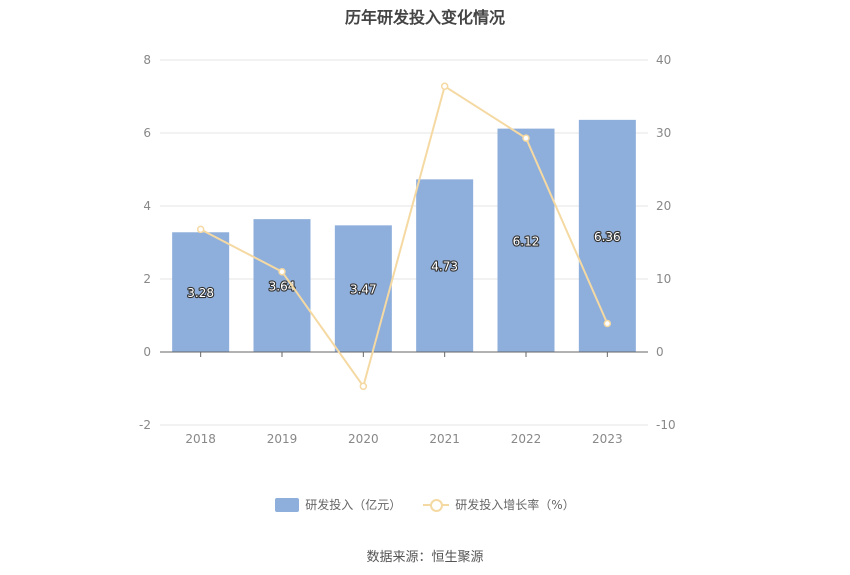  Describe the element at coordinates (363, 290) in the screenshot. I see `bar-value-label: 3.47` at that location.